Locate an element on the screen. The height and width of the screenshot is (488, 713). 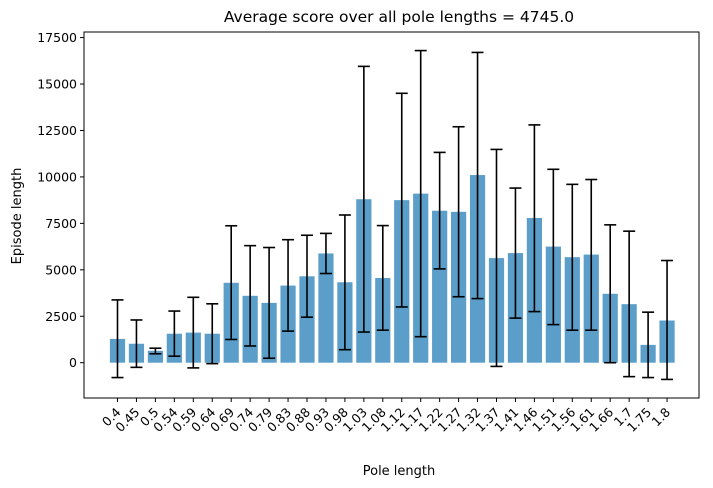
y-tick-label: 0 is located at coordinates (73, 362).